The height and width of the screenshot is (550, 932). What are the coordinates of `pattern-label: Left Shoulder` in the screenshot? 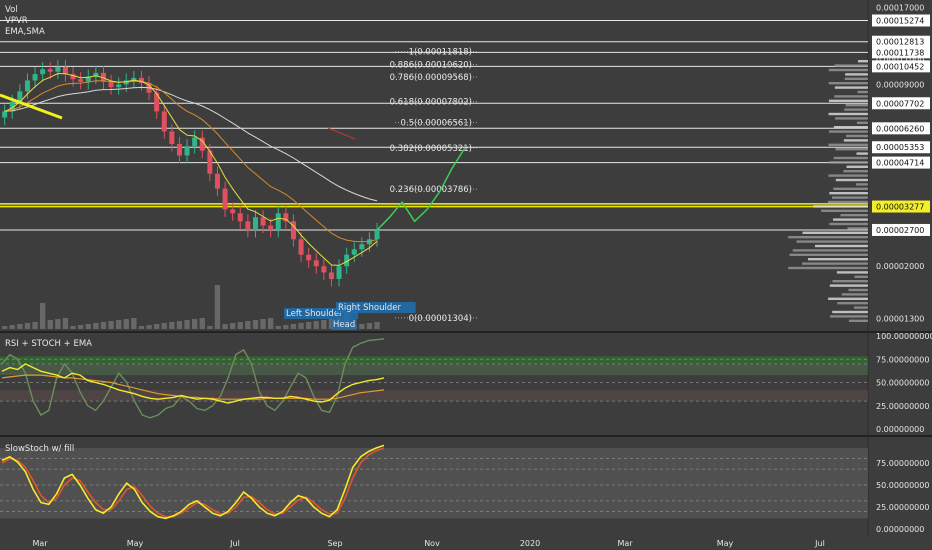 It's located at (314, 314).